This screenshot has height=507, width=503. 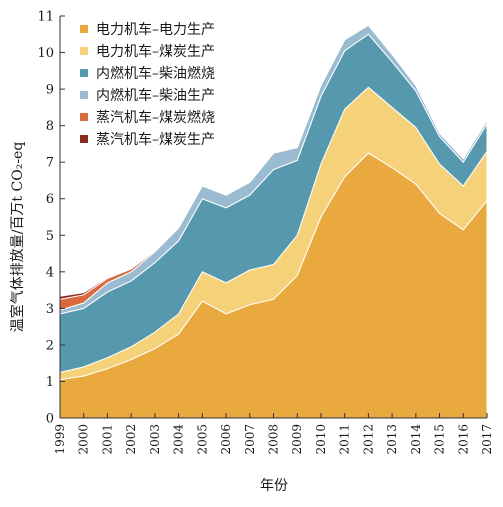 I want to click on y-tick-label: 4, so click(x=50, y=272).